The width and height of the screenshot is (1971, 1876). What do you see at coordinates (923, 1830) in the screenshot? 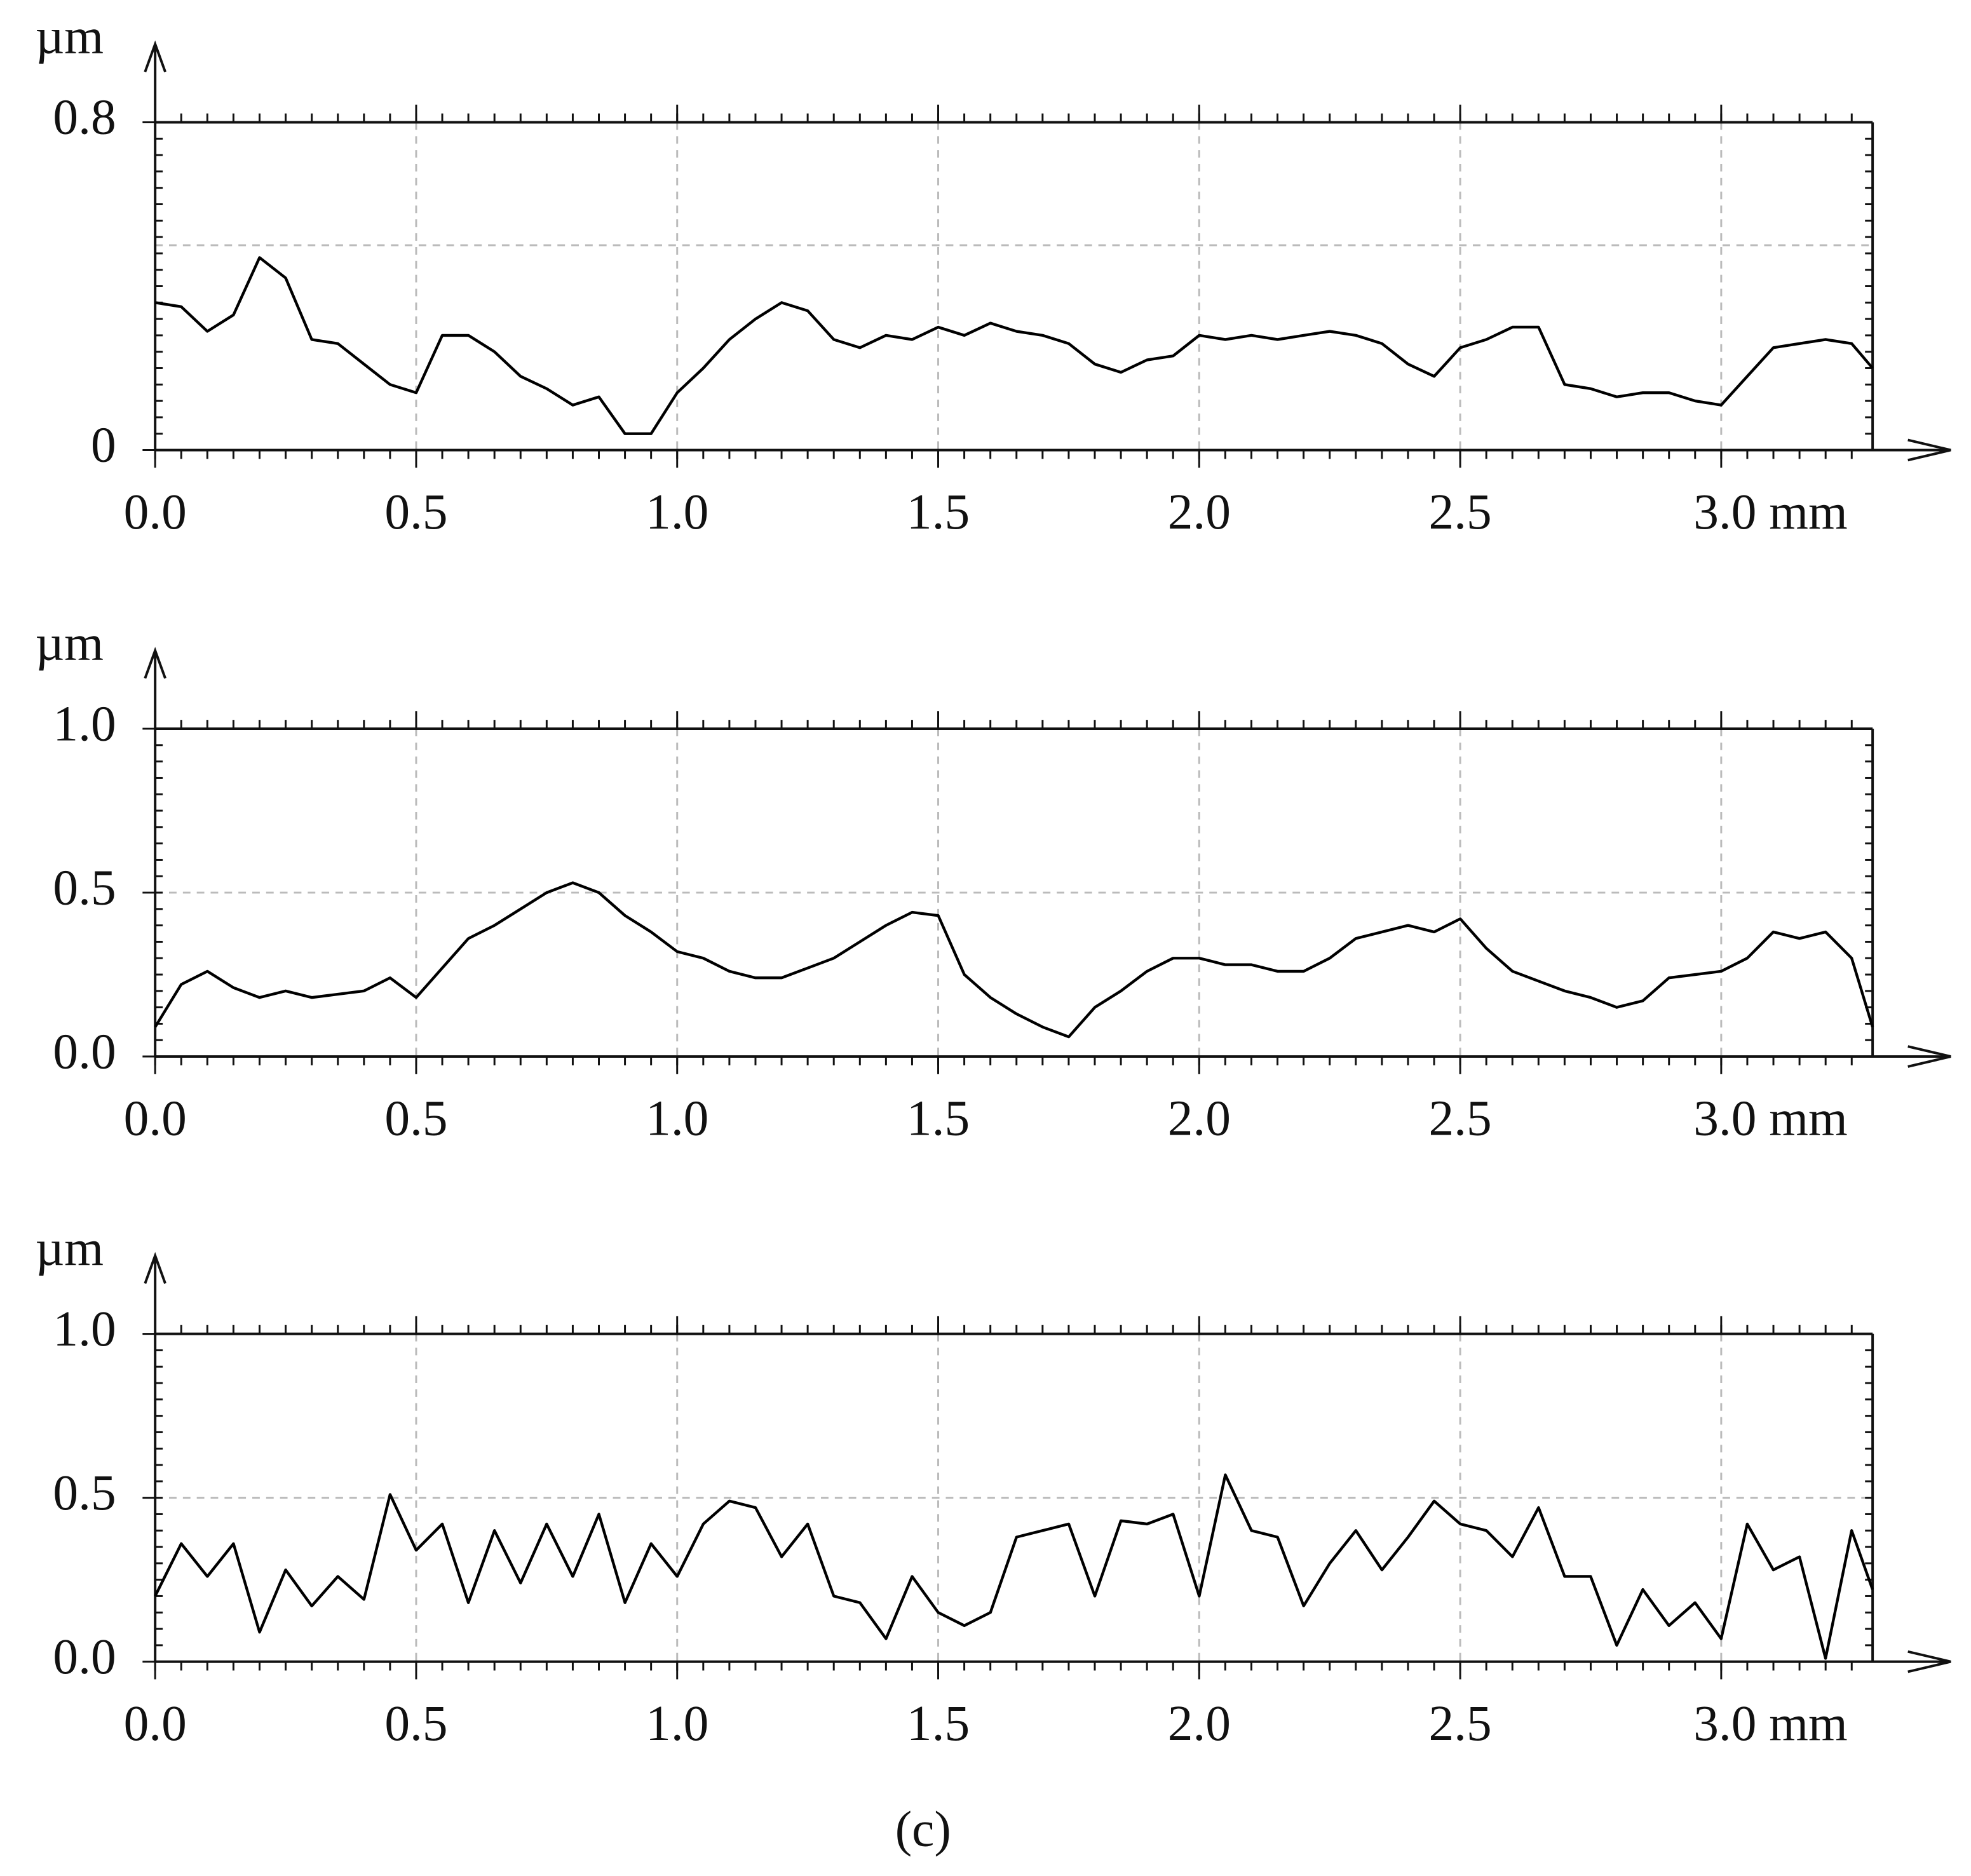
I see `caption: (c)` at bounding box center [923, 1830].